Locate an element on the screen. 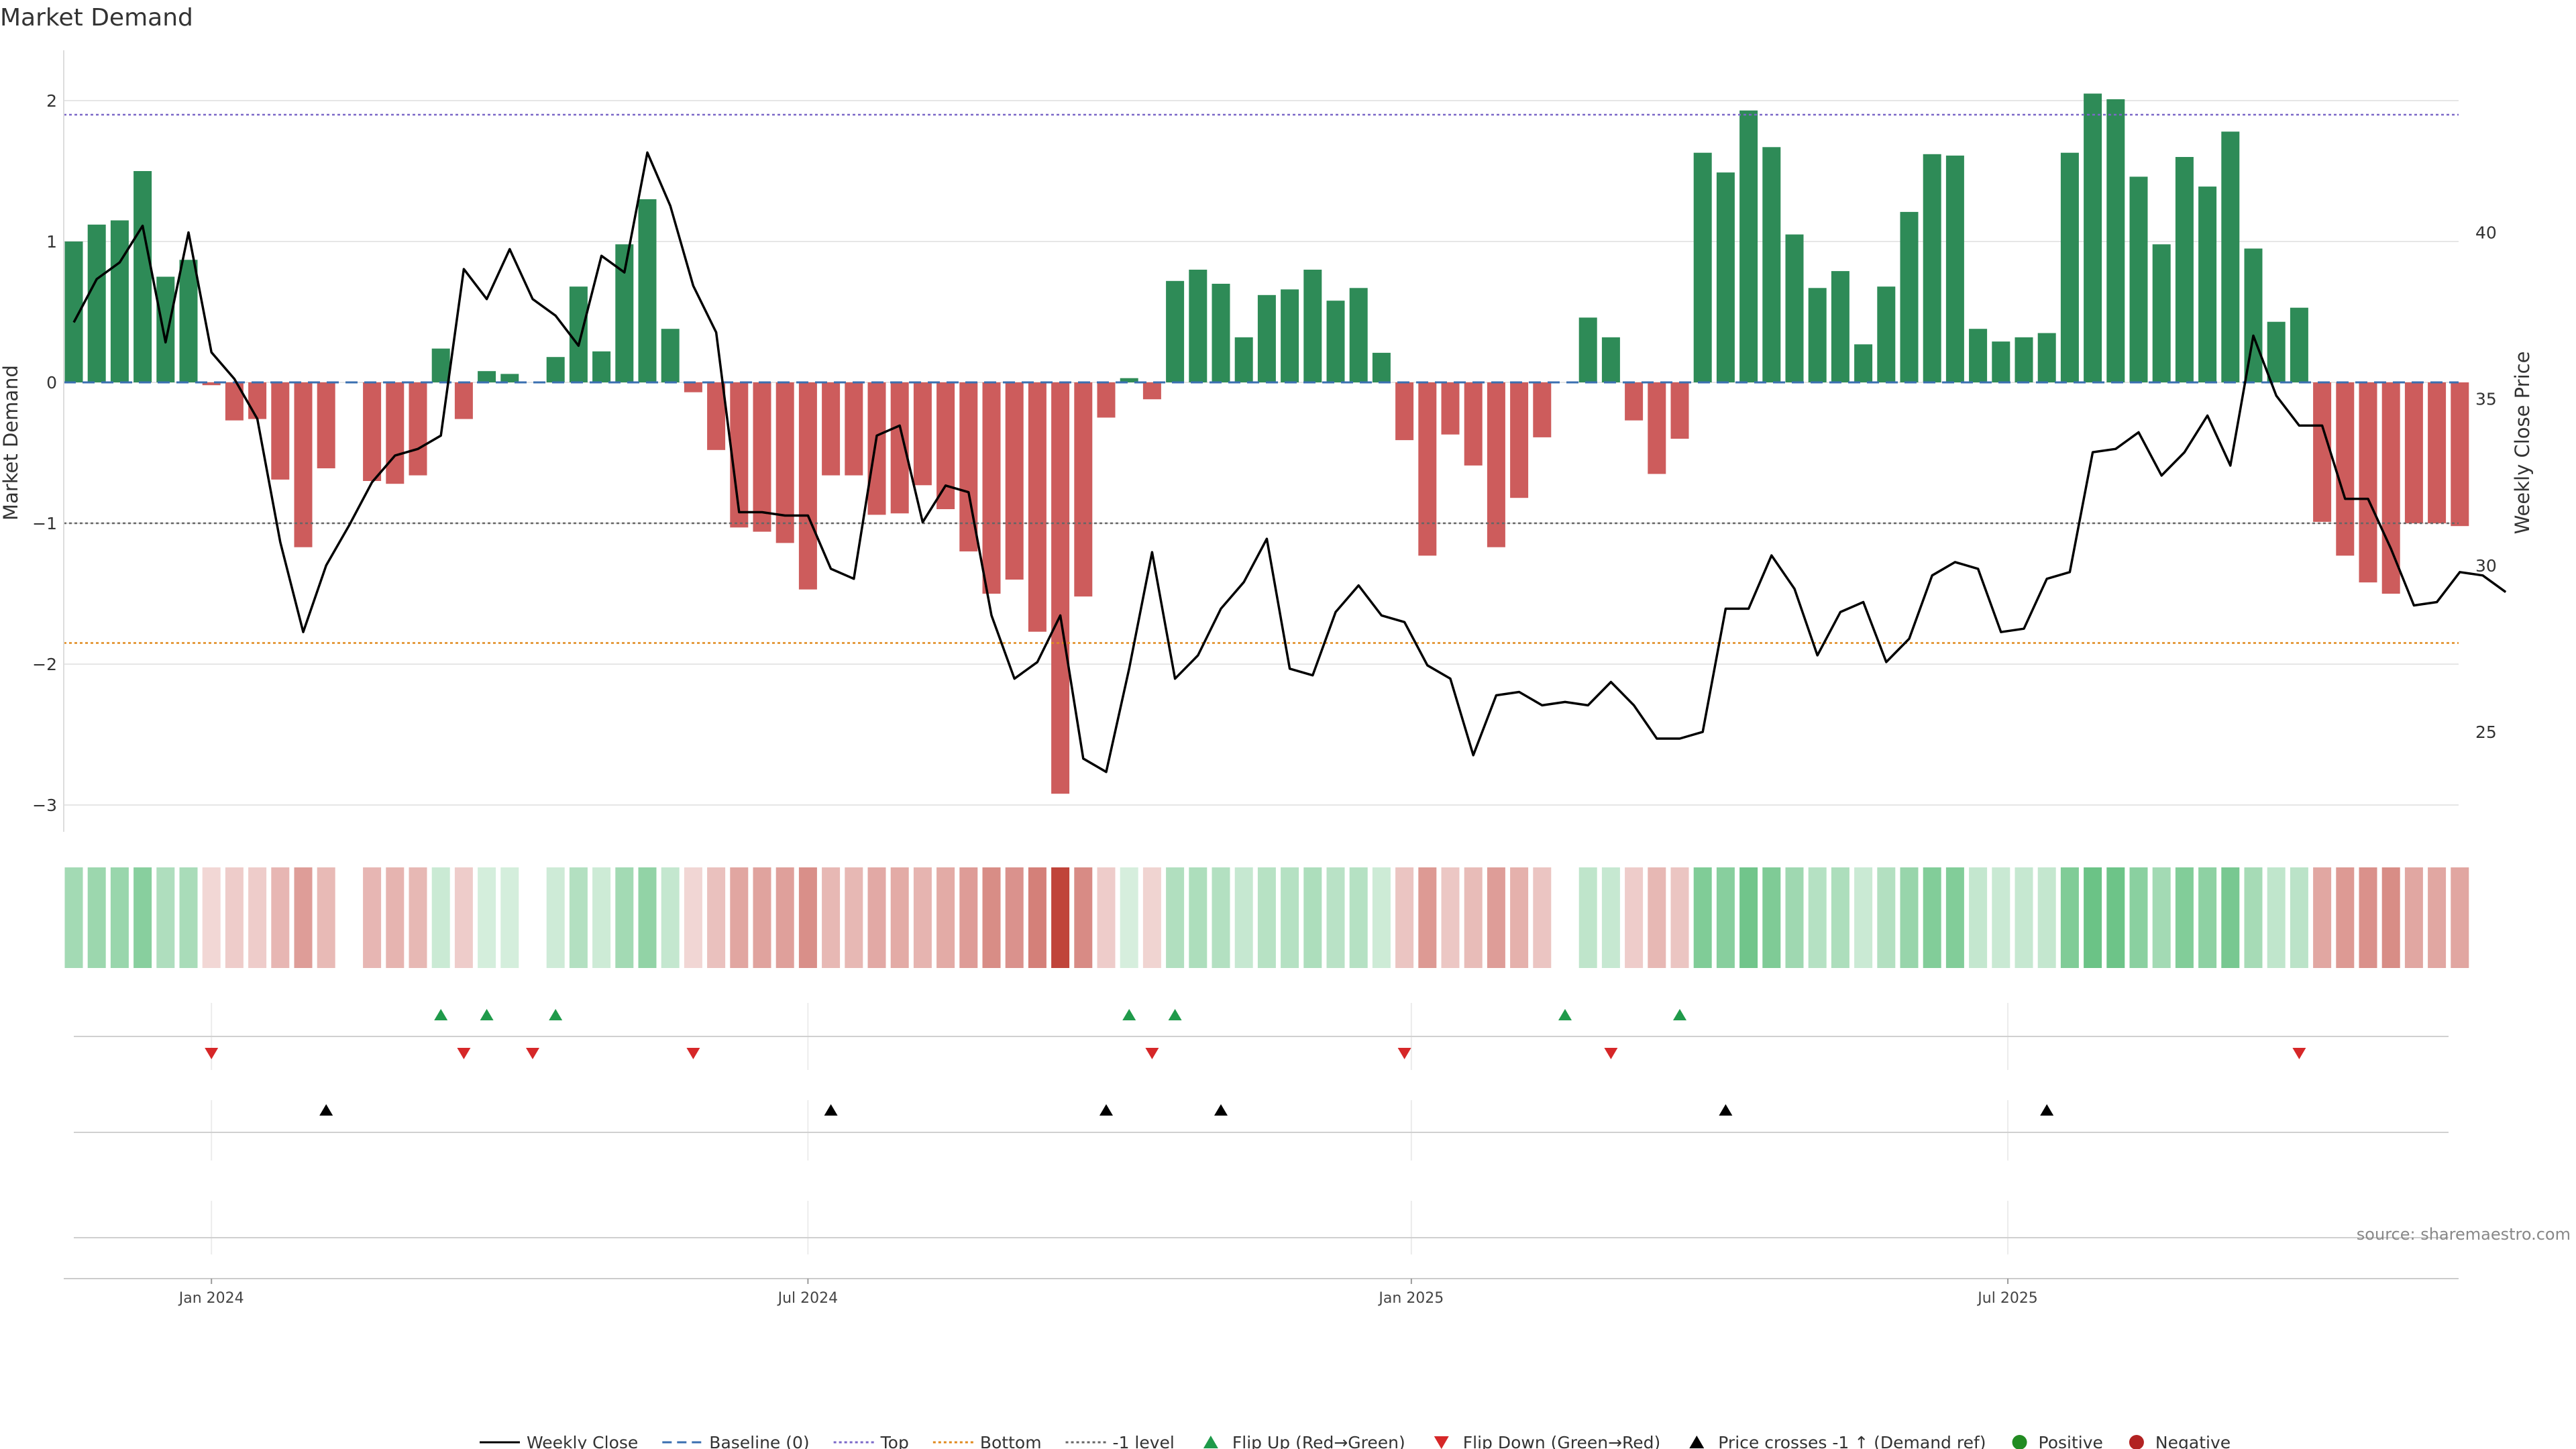  legend-item: Price crosses -1 ↑ (Demand ref) is located at coordinates (1837, 1441).